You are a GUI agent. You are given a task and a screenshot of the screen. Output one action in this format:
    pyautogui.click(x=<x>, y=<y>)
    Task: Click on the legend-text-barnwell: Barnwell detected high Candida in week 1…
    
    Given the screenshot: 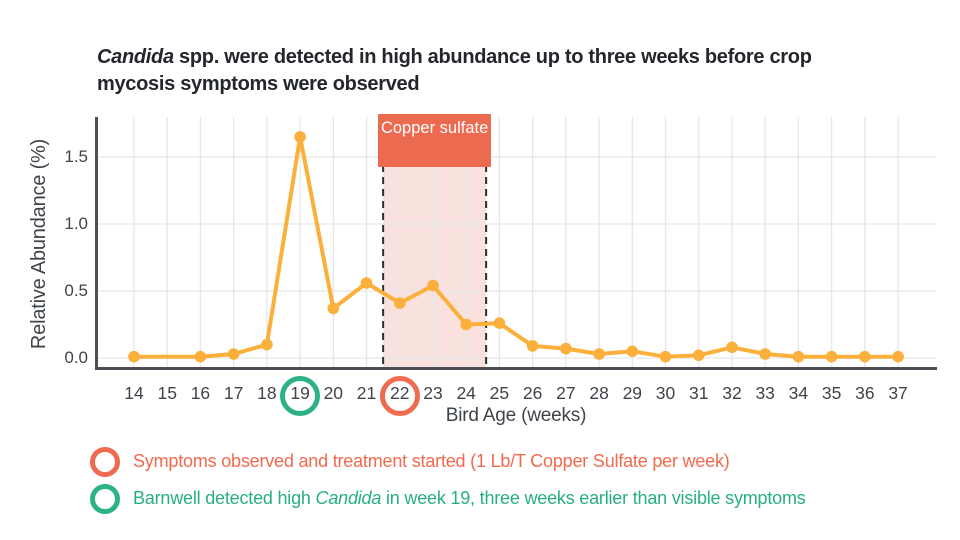 What is the action you would take?
    pyautogui.click(x=469, y=498)
    